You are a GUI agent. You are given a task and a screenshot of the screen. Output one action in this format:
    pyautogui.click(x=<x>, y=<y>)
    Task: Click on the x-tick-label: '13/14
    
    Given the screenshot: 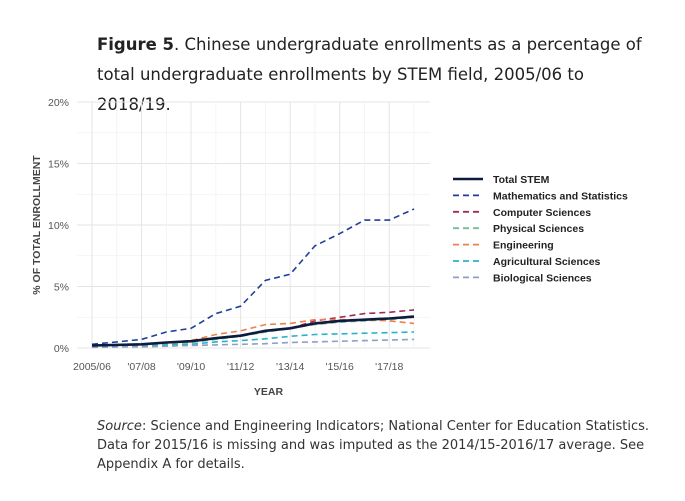 What is the action you would take?
    pyautogui.click(x=290, y=367)
    